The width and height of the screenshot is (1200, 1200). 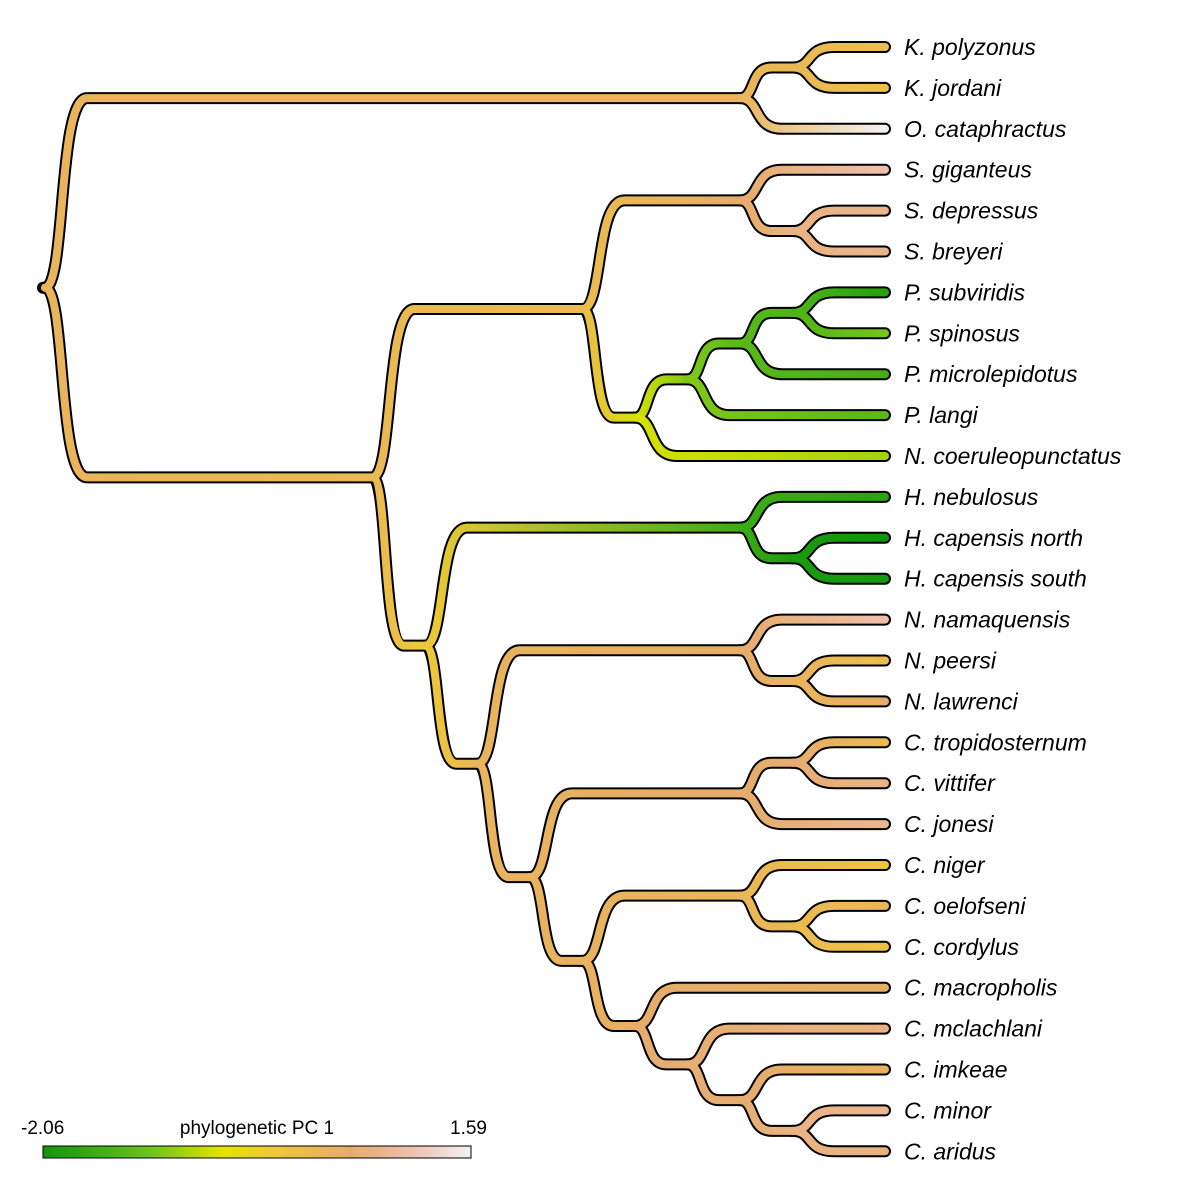 I want to click on tip-label: C. minor, so click(x=948, y=1110).